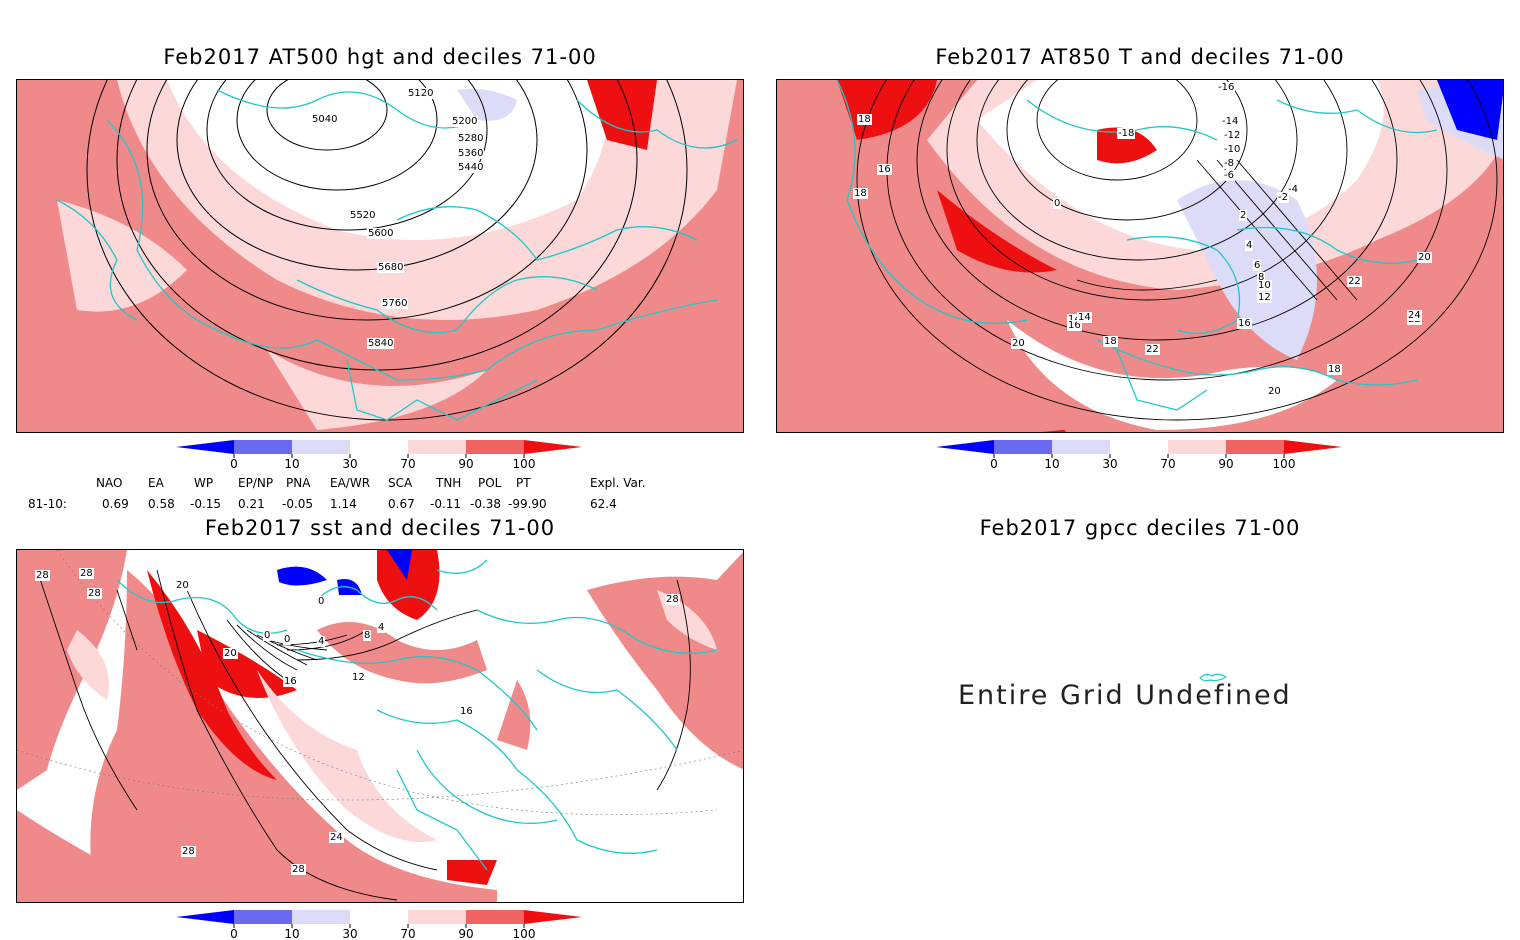  Describe the element at coordinates (1213, 677) in the screenshot. I see `grads-logo-mark` at that location.